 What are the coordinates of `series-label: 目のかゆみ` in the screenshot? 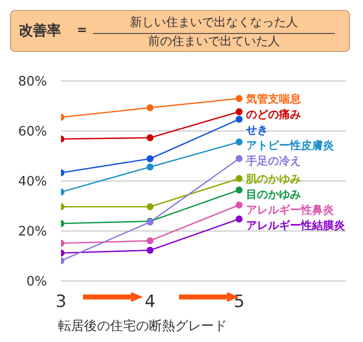 It's located at (274, 194).